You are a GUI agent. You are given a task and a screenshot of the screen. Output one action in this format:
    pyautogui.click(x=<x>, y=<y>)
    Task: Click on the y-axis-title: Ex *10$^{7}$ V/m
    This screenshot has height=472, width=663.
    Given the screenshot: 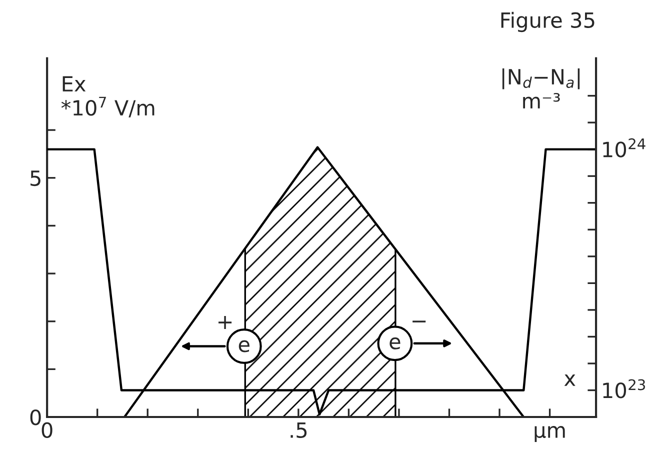 What is the action you would take?
    pyautogui.click(x=107, y=97)
    